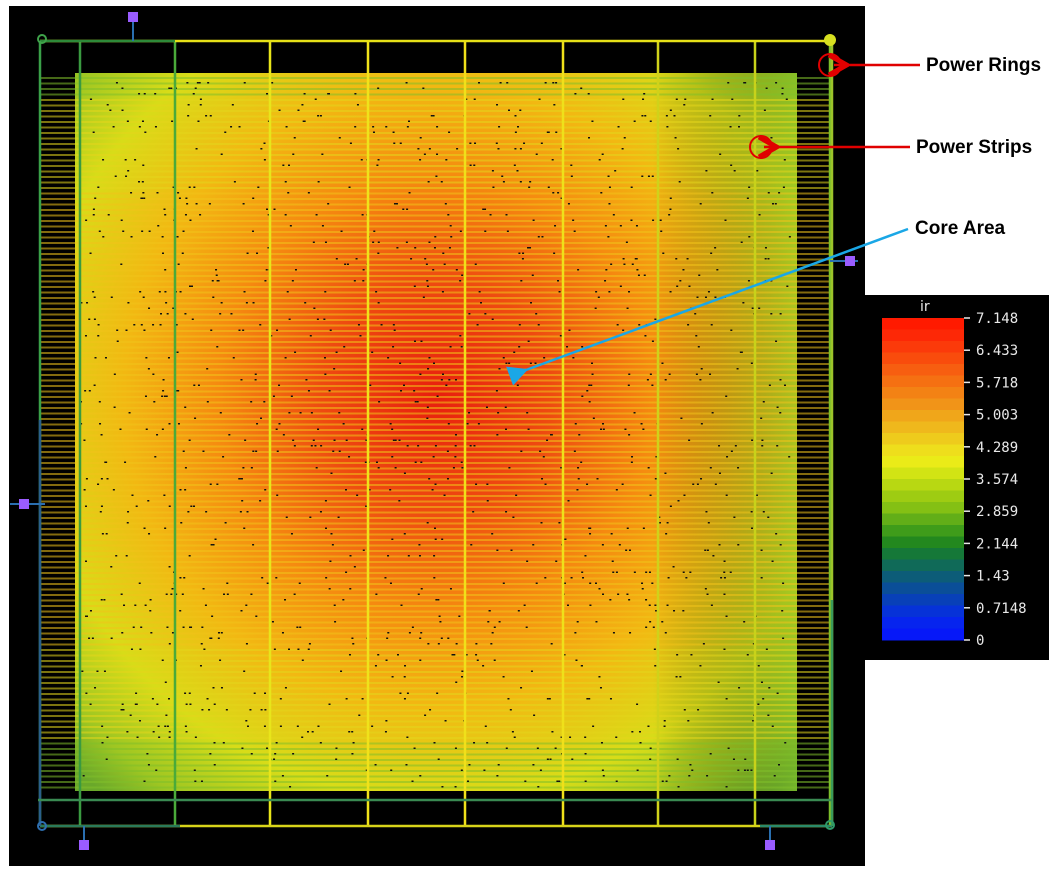  I want to click on pin-bottom-right, so click(770, 838).